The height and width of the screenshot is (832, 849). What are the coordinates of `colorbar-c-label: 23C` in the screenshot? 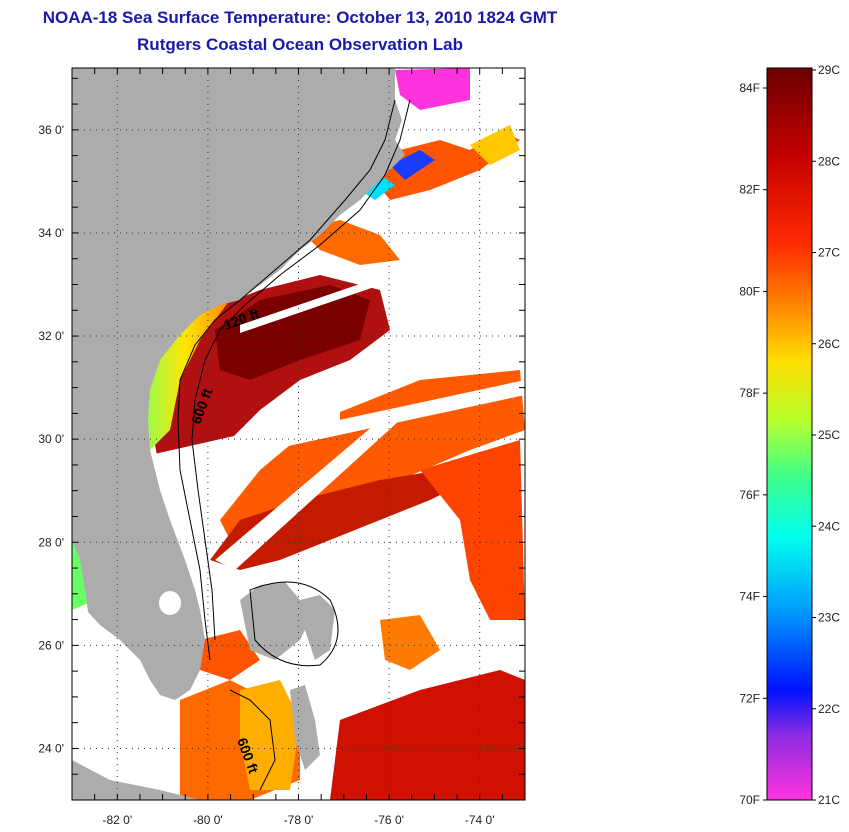 It's located at (829, 618).